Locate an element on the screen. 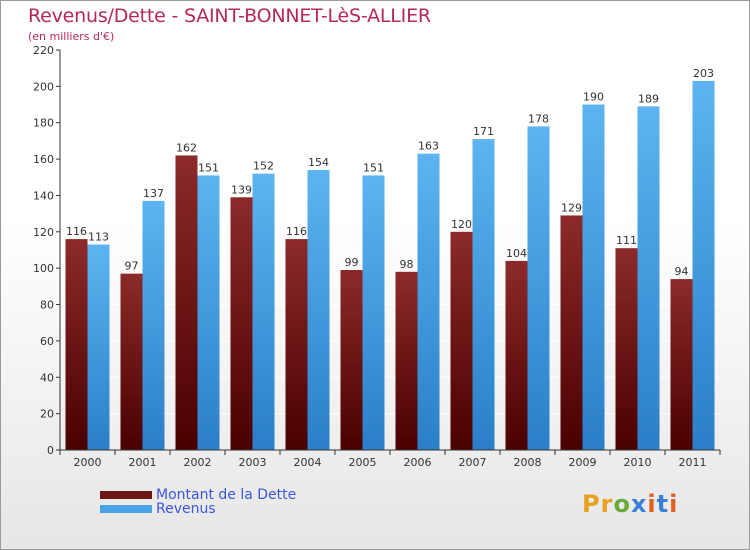  y-tick-label: 160 is located at coordinates (43, 159).